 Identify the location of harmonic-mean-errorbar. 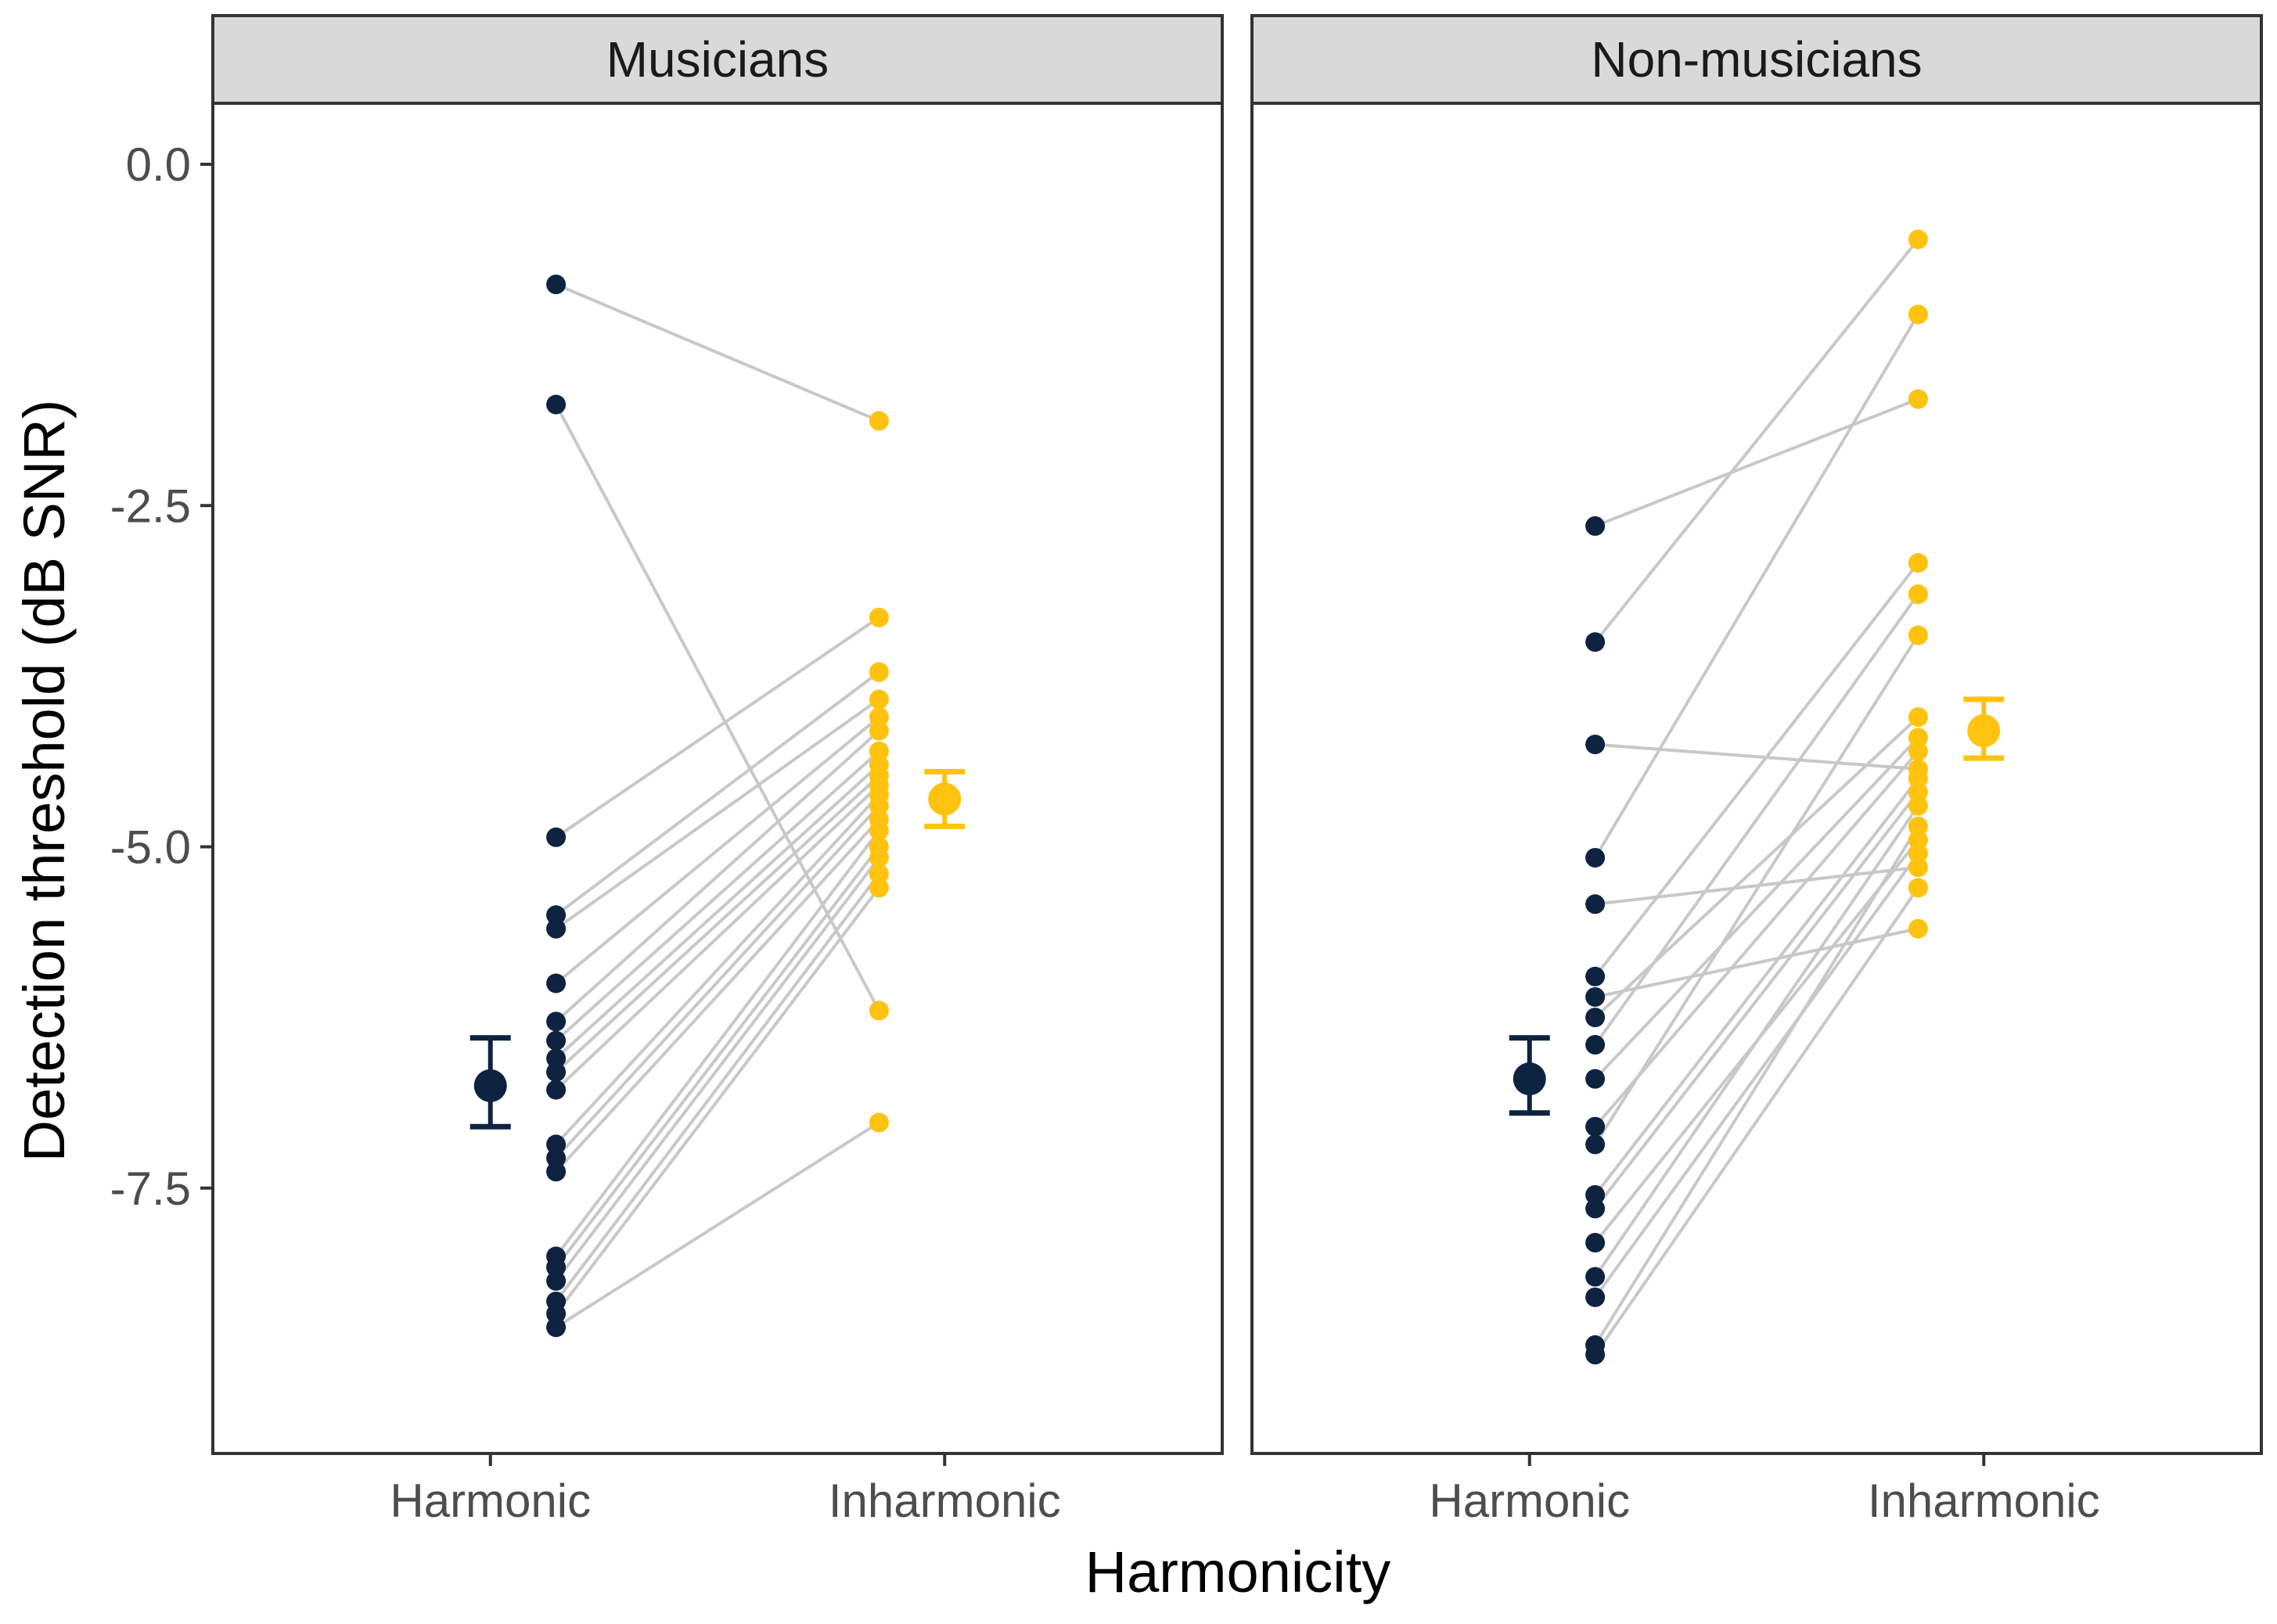
(490, 1082).